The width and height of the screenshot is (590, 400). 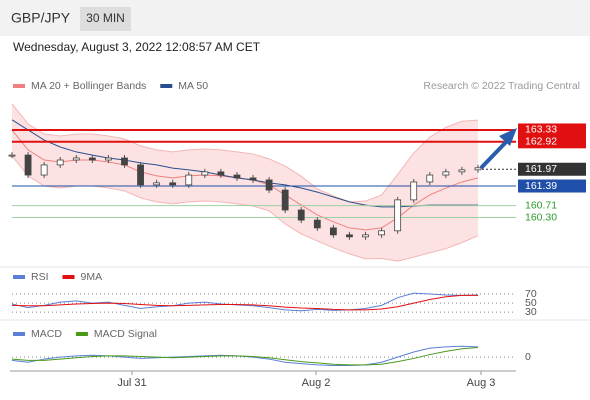 What do you see at coordinates (316, 383) in the screenshot?
I see `x-tick-label: Aug 2` at bounding box center [316, 383].